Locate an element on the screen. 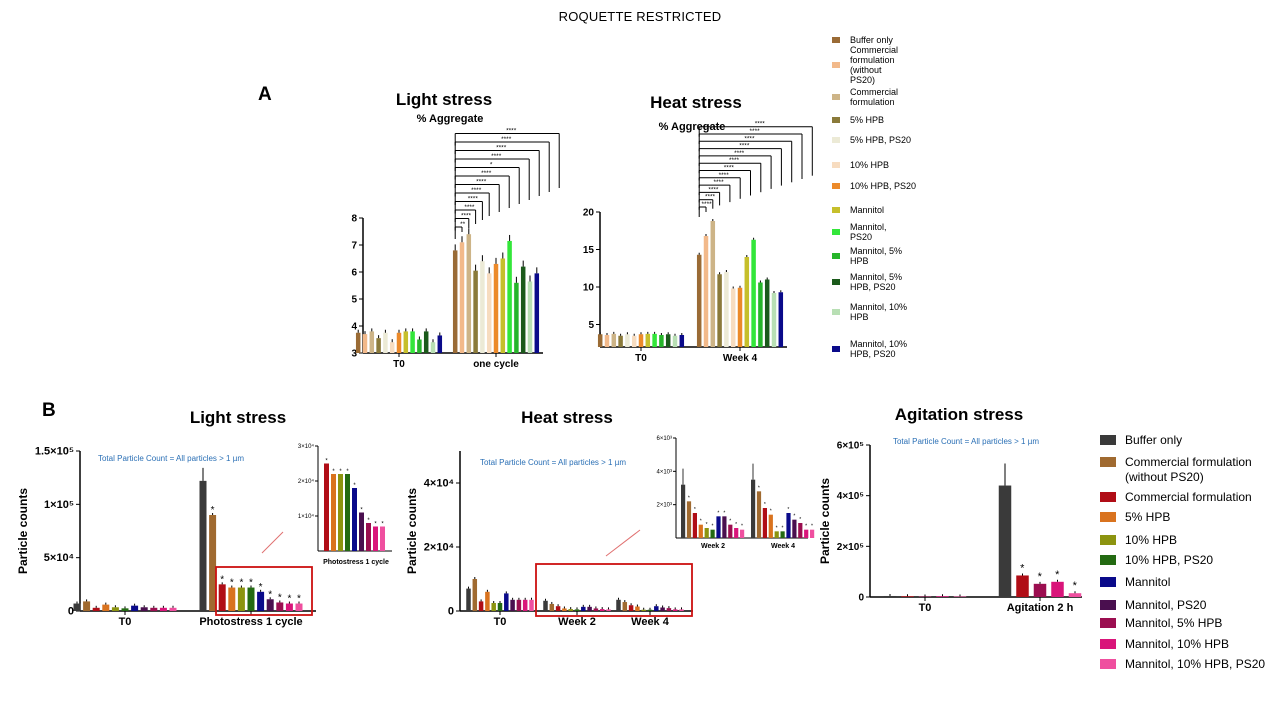  inset-connector is located at coordinates (272, 542).